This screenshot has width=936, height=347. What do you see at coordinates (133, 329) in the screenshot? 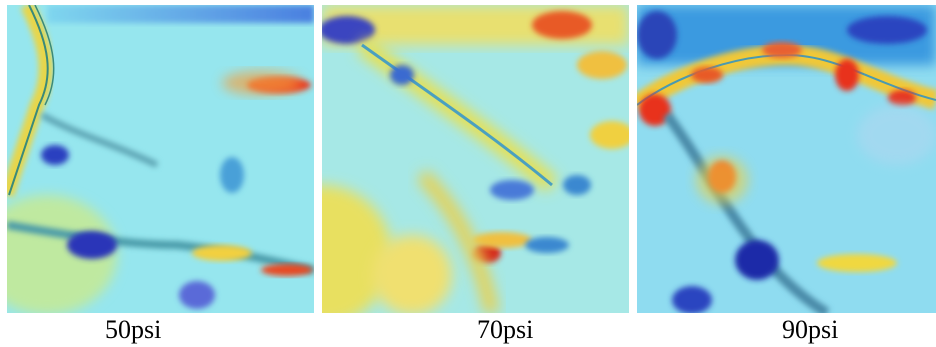
I see `caption-50psi: 50psi` at bounding box center [133, 329].